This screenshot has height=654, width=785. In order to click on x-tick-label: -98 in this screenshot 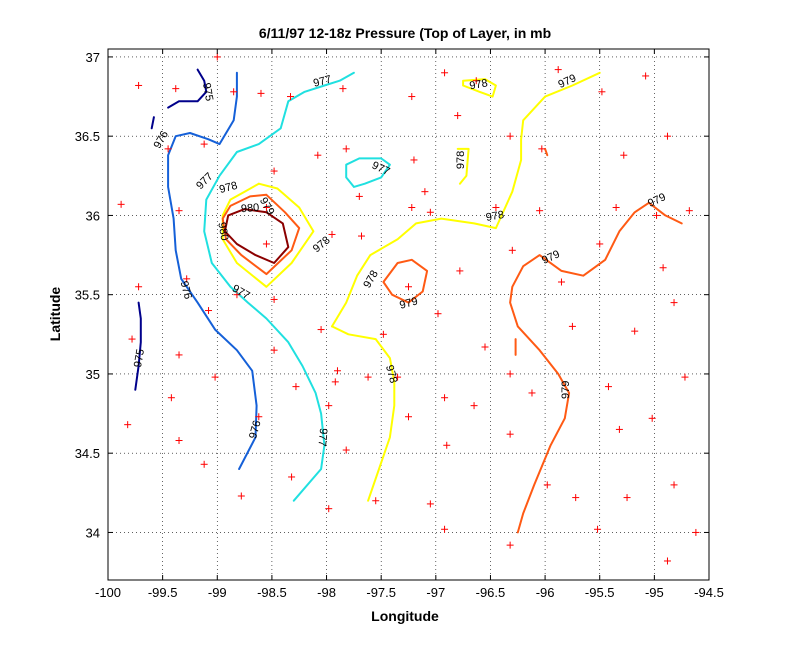, I will do `click(326, 592)`.